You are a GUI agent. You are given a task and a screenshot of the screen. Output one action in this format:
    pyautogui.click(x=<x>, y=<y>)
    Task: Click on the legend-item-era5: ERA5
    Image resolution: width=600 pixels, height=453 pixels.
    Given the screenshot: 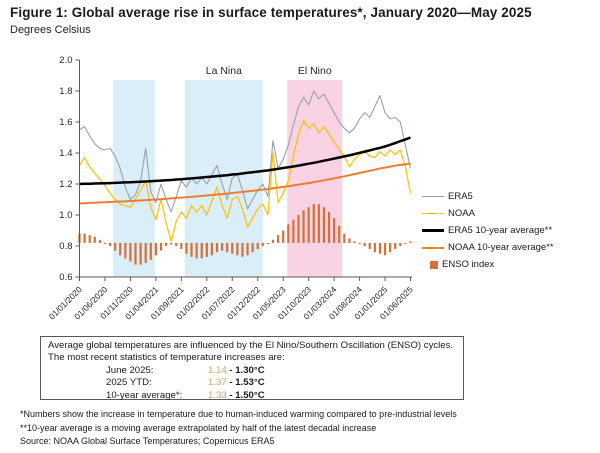 What is the action you would take?
    pyautogui.click(x=488, y=196)
    